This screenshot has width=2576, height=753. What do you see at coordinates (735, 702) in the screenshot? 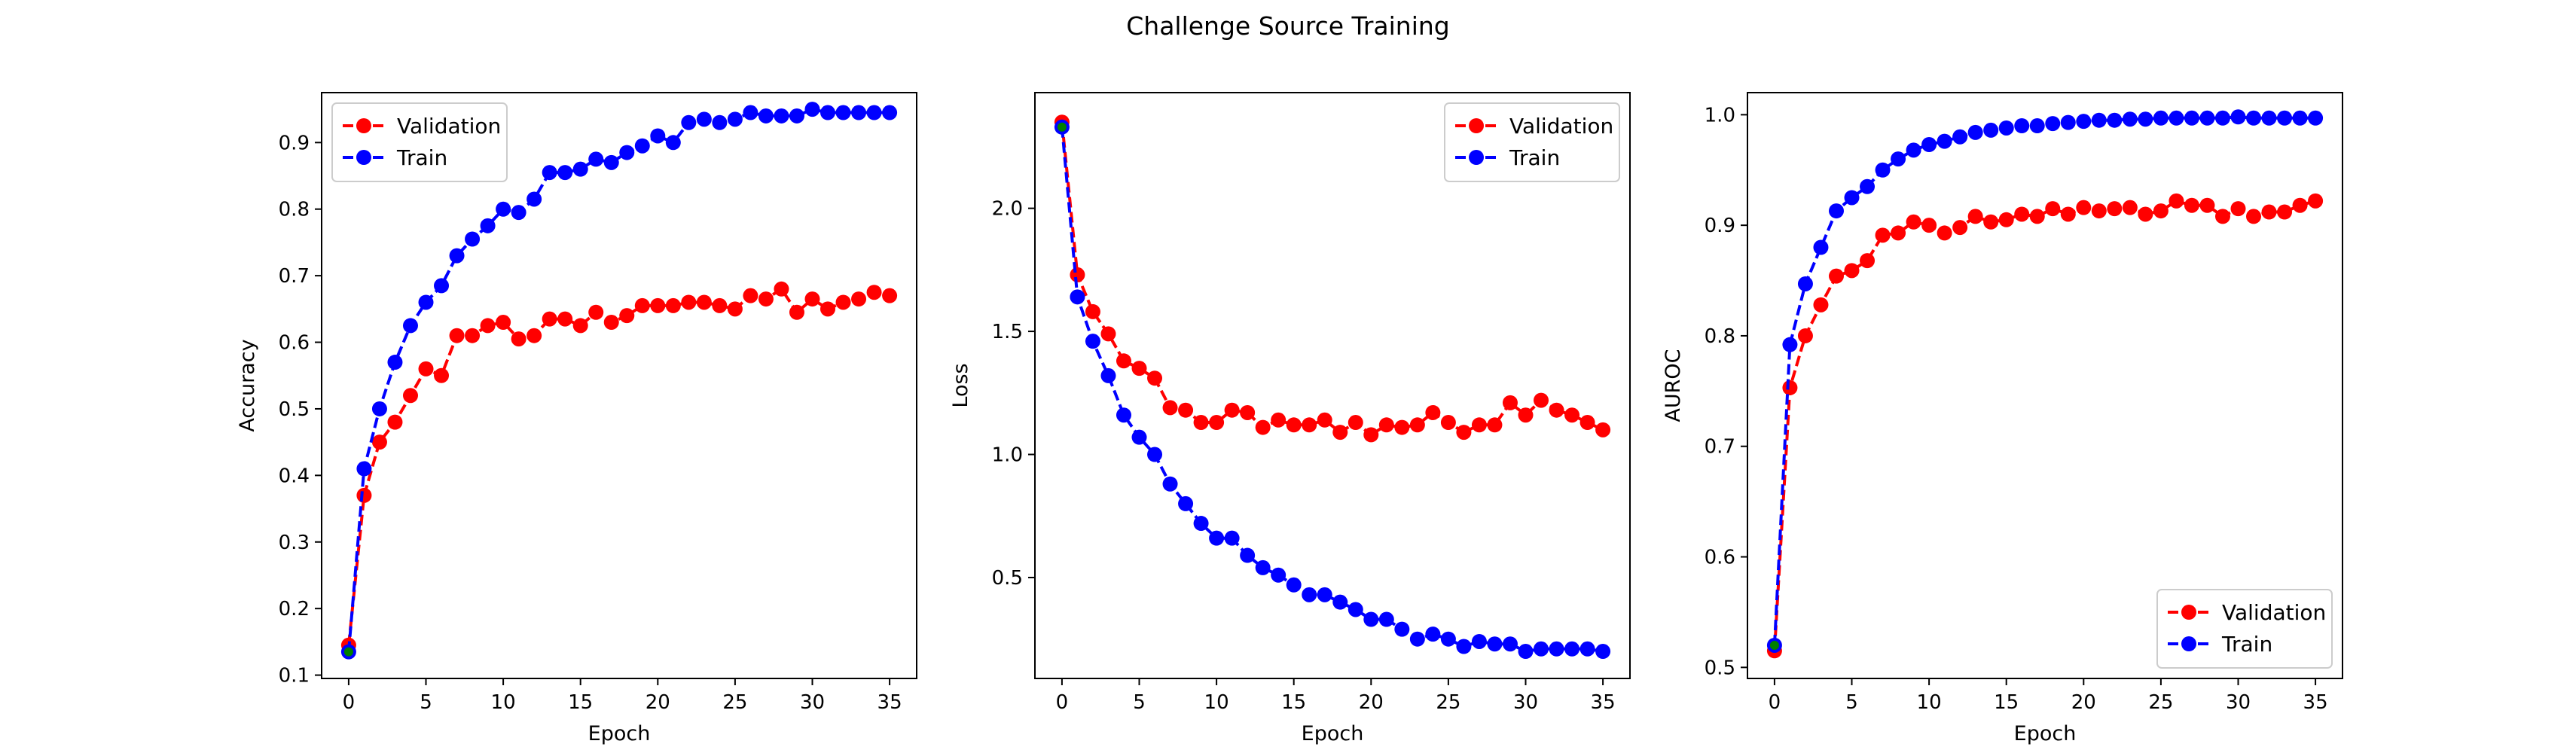
I see `x-tick-label: 25` at bounding box center [735, 702].